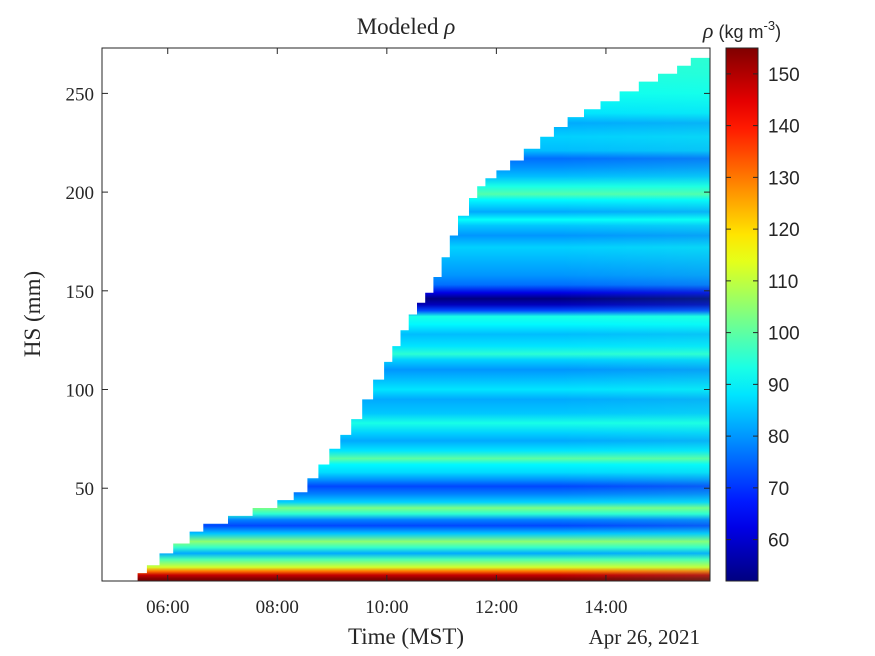  What do you see at coordinates (644, 637) in the screenshot?
I see `date-label: Apr 26, 2021` at bounding box center [644, 637].